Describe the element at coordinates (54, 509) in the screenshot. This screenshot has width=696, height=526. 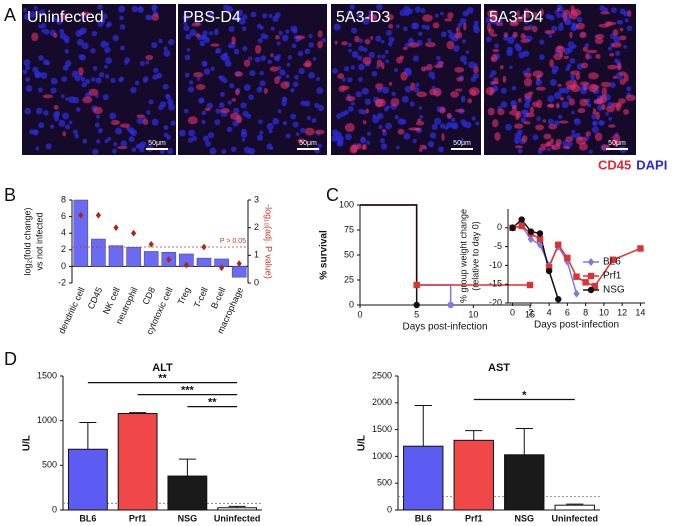
I see `y-tick-label: 0` at that location.